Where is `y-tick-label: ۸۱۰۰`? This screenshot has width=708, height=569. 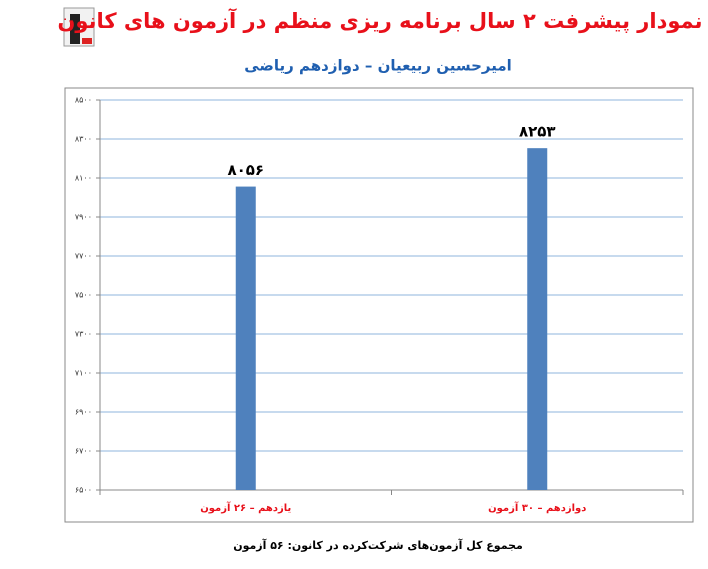
y-tick-label: ۸۱۰۰ is located at coordinates (83, 178).